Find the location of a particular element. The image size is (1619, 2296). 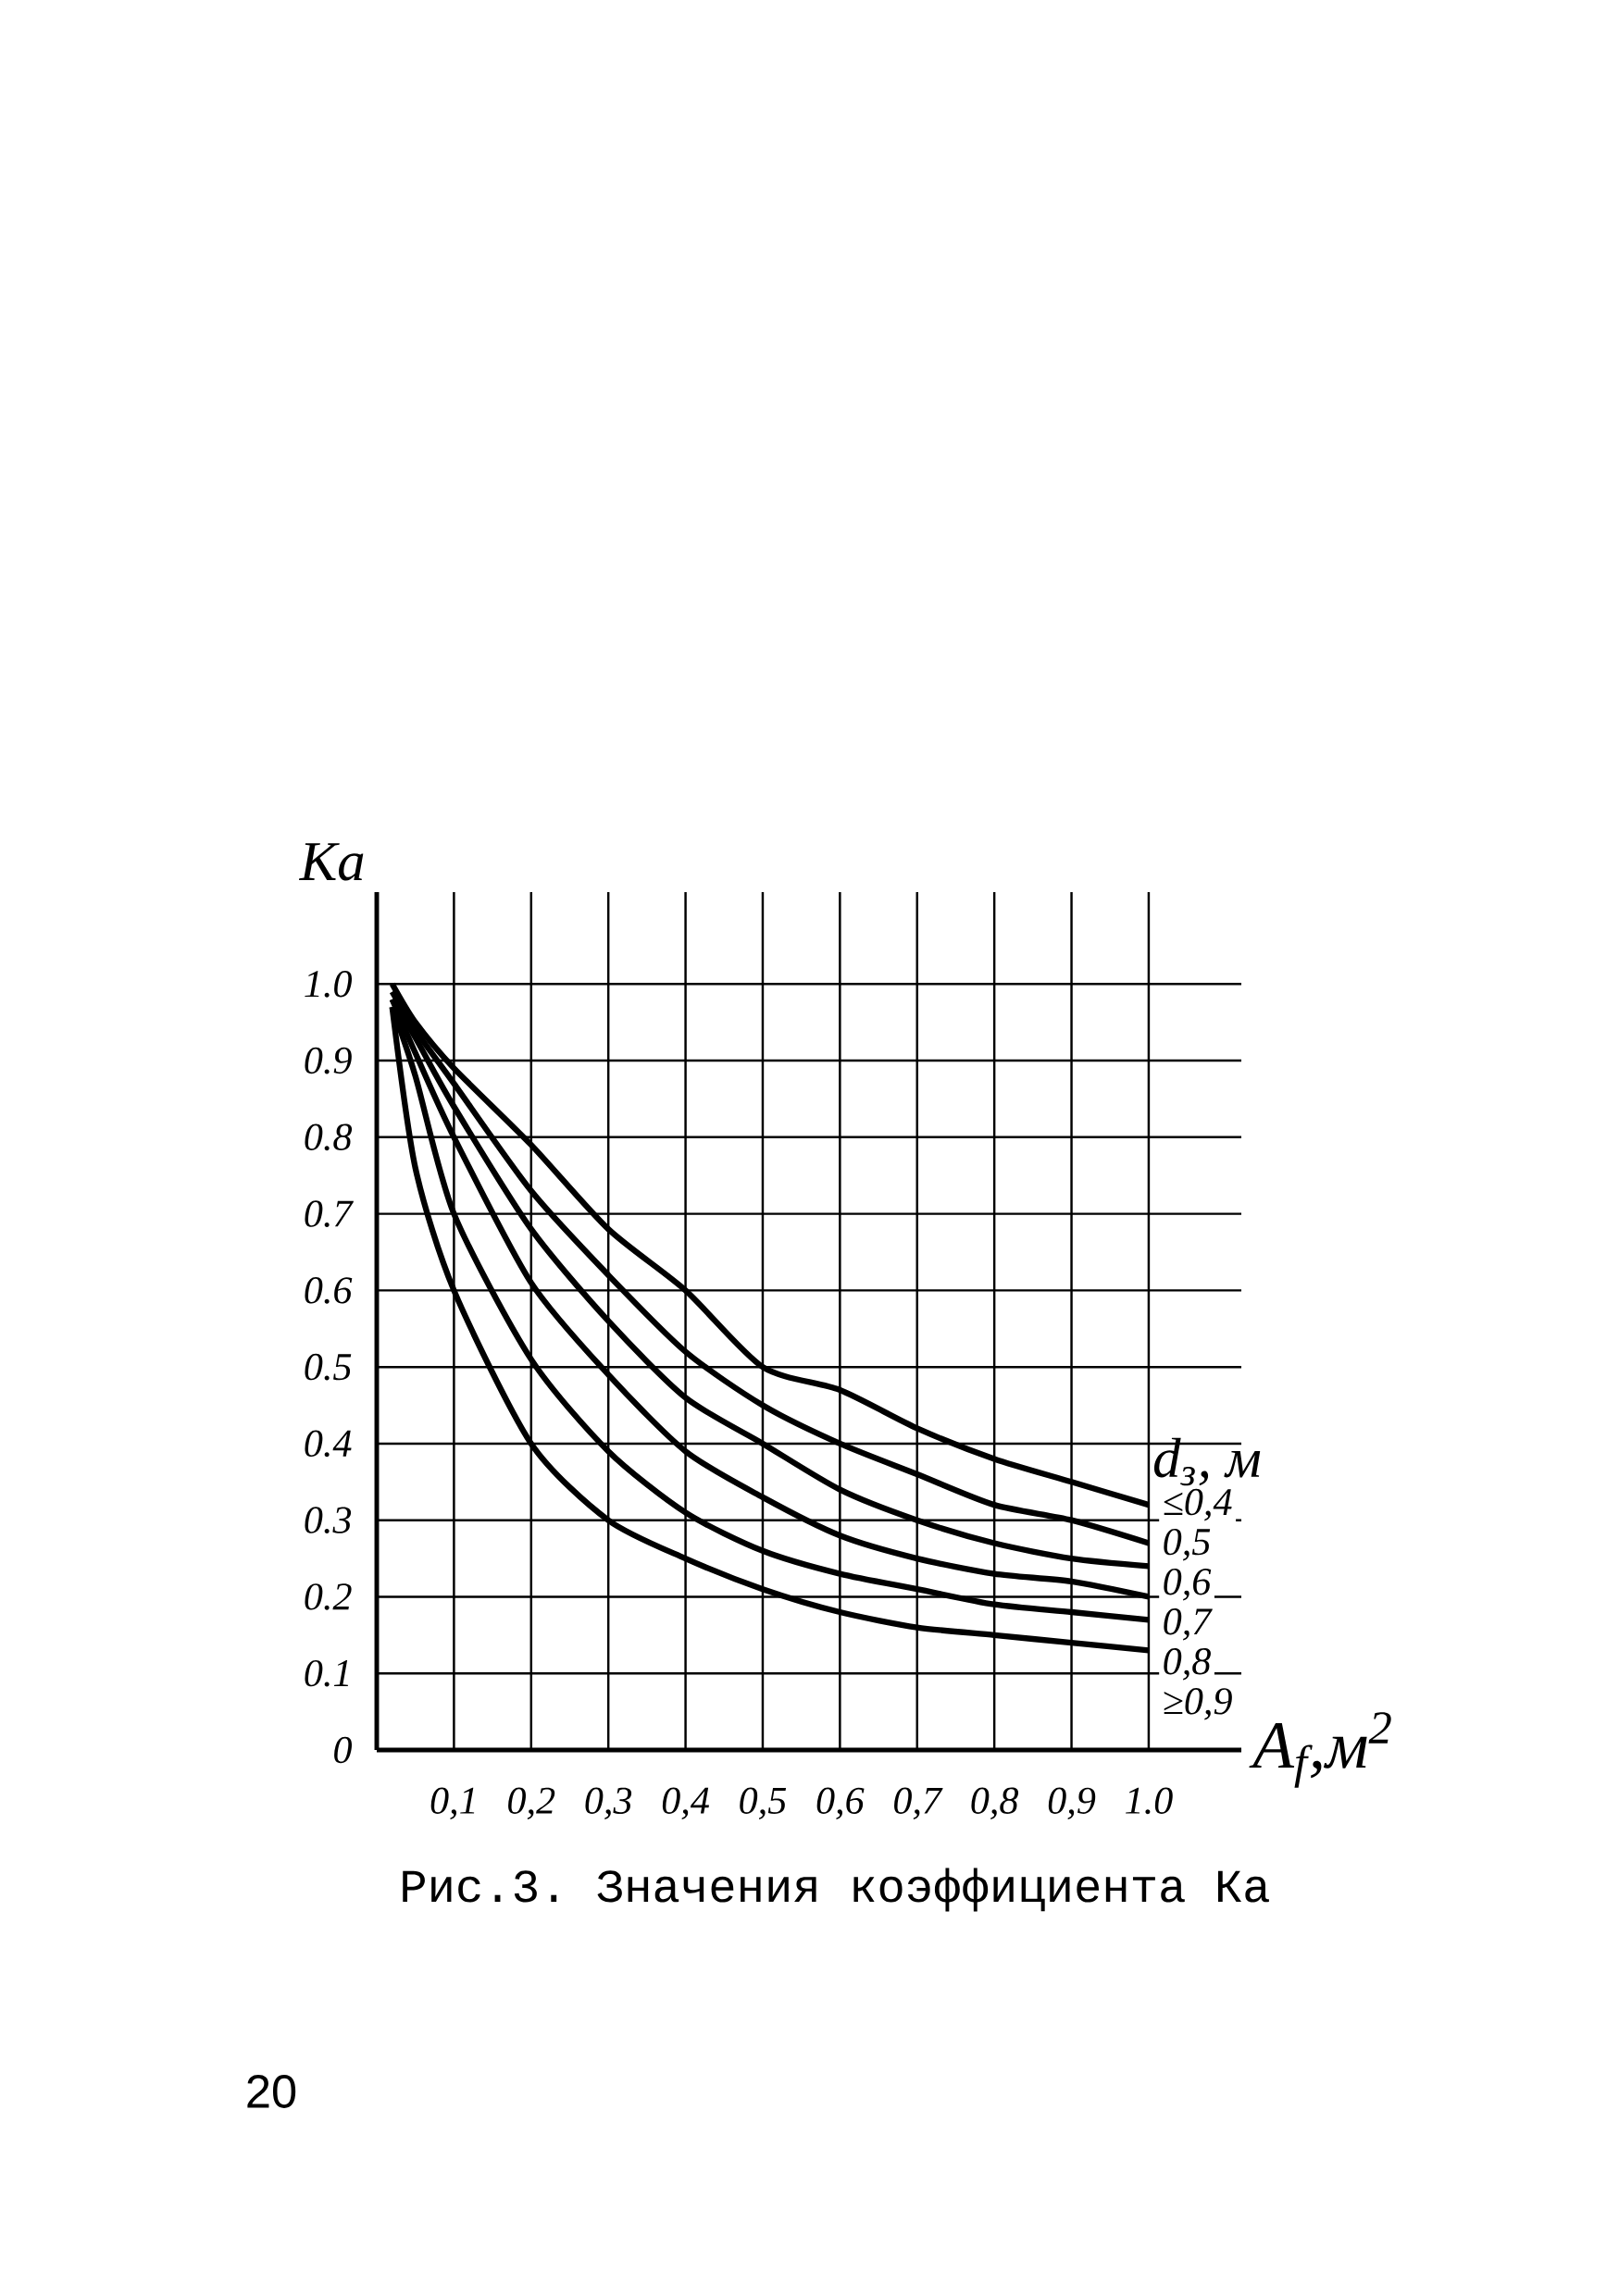

y-tick-label: 0.7 is located at coordinates (329, 1214).